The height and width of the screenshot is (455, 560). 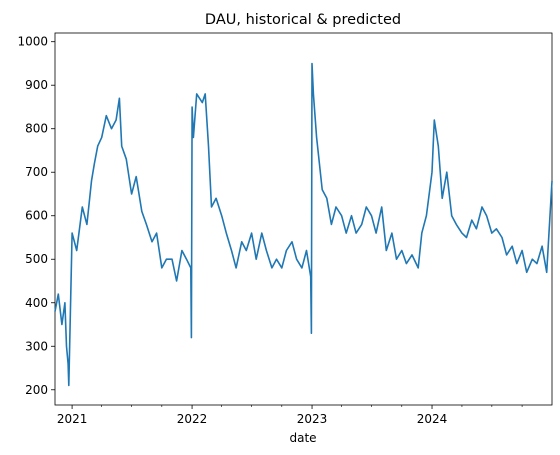 I want to click on y-tick-label: 700, so click(x=36, y=172).